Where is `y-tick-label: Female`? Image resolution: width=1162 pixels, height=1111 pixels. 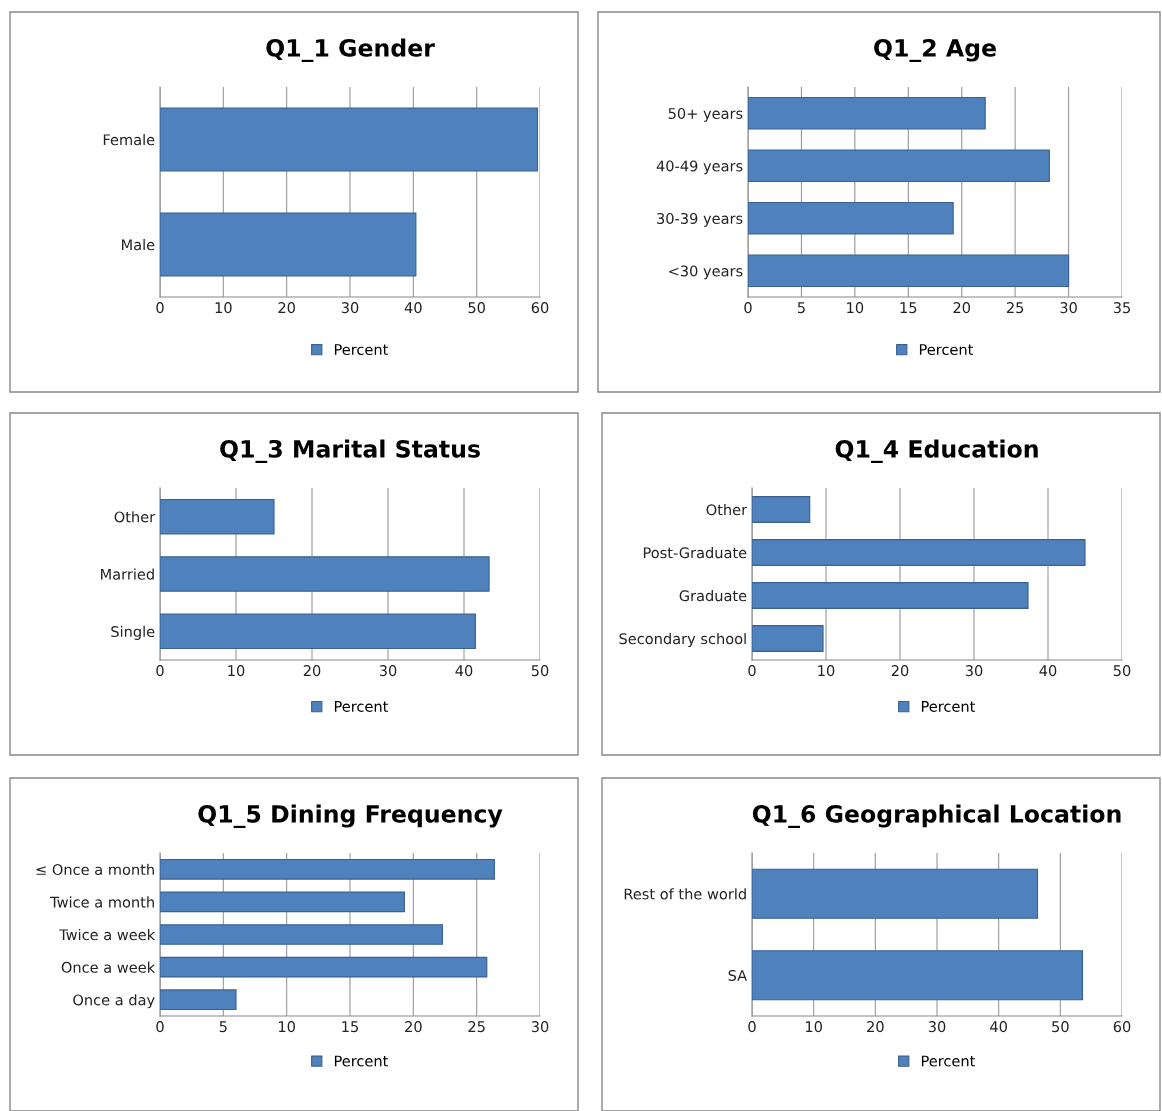 y-tick-label: Female is located at coordinates (129, 139).